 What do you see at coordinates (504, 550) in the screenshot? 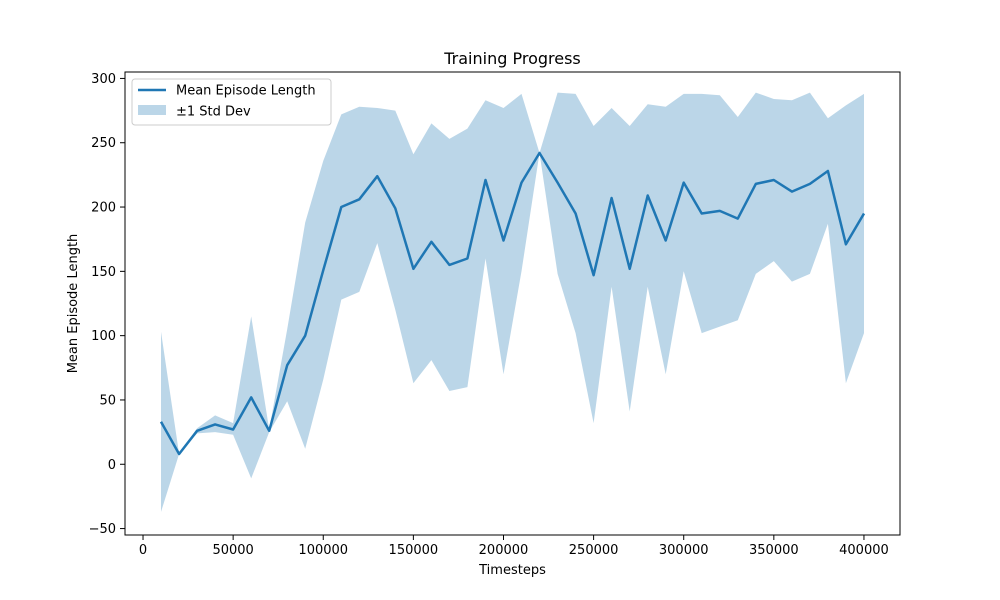
I see `x-tick-label: 200000` at bounding box center [504, 550].